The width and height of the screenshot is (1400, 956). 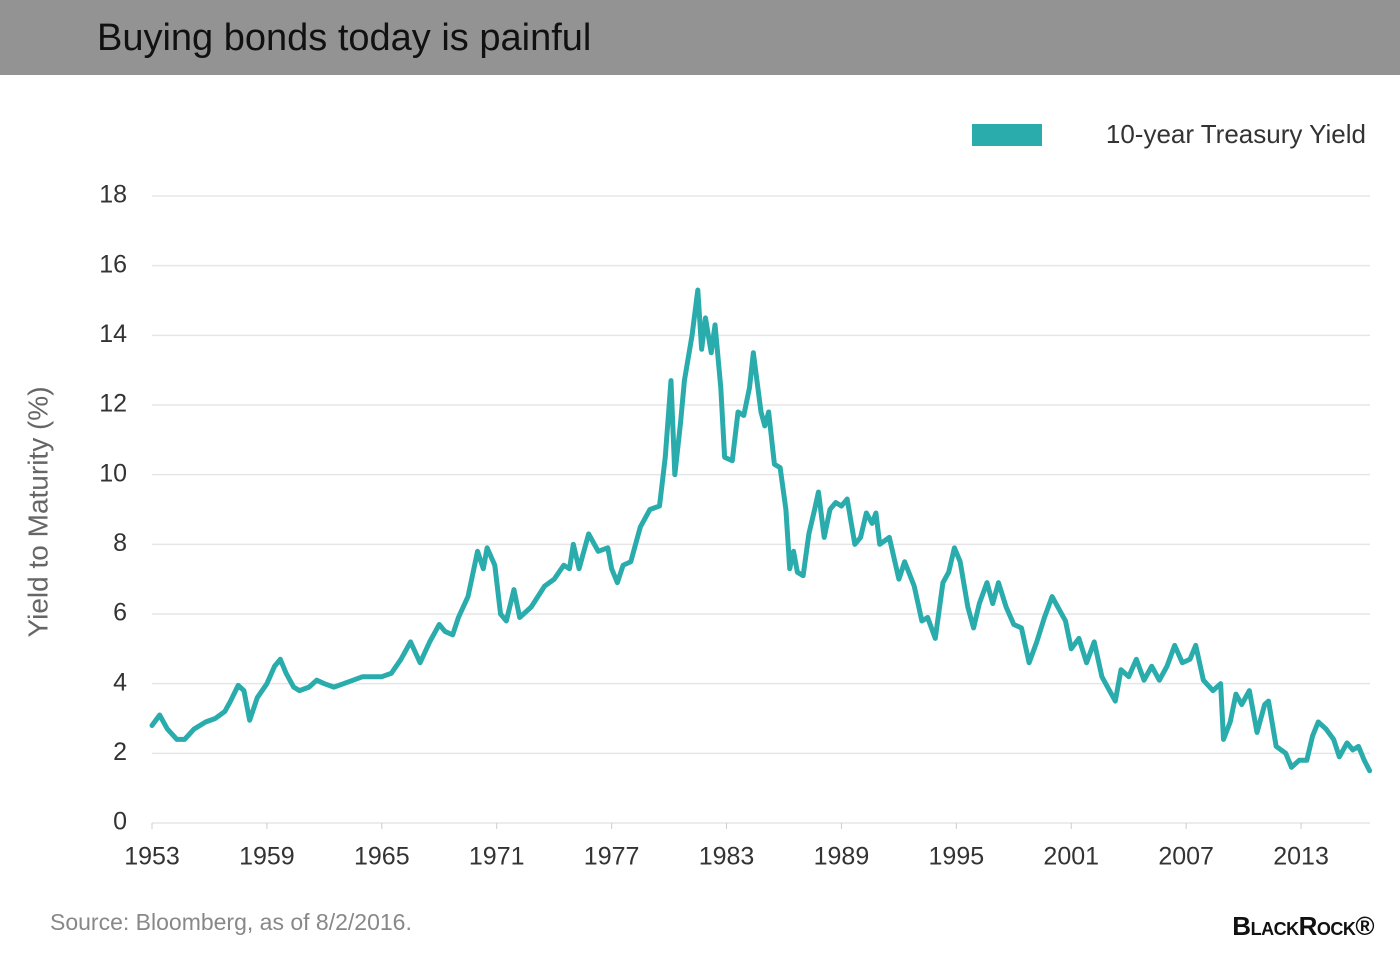 I want to click on x-tick-label: 1995, so click(x=957, y=857).